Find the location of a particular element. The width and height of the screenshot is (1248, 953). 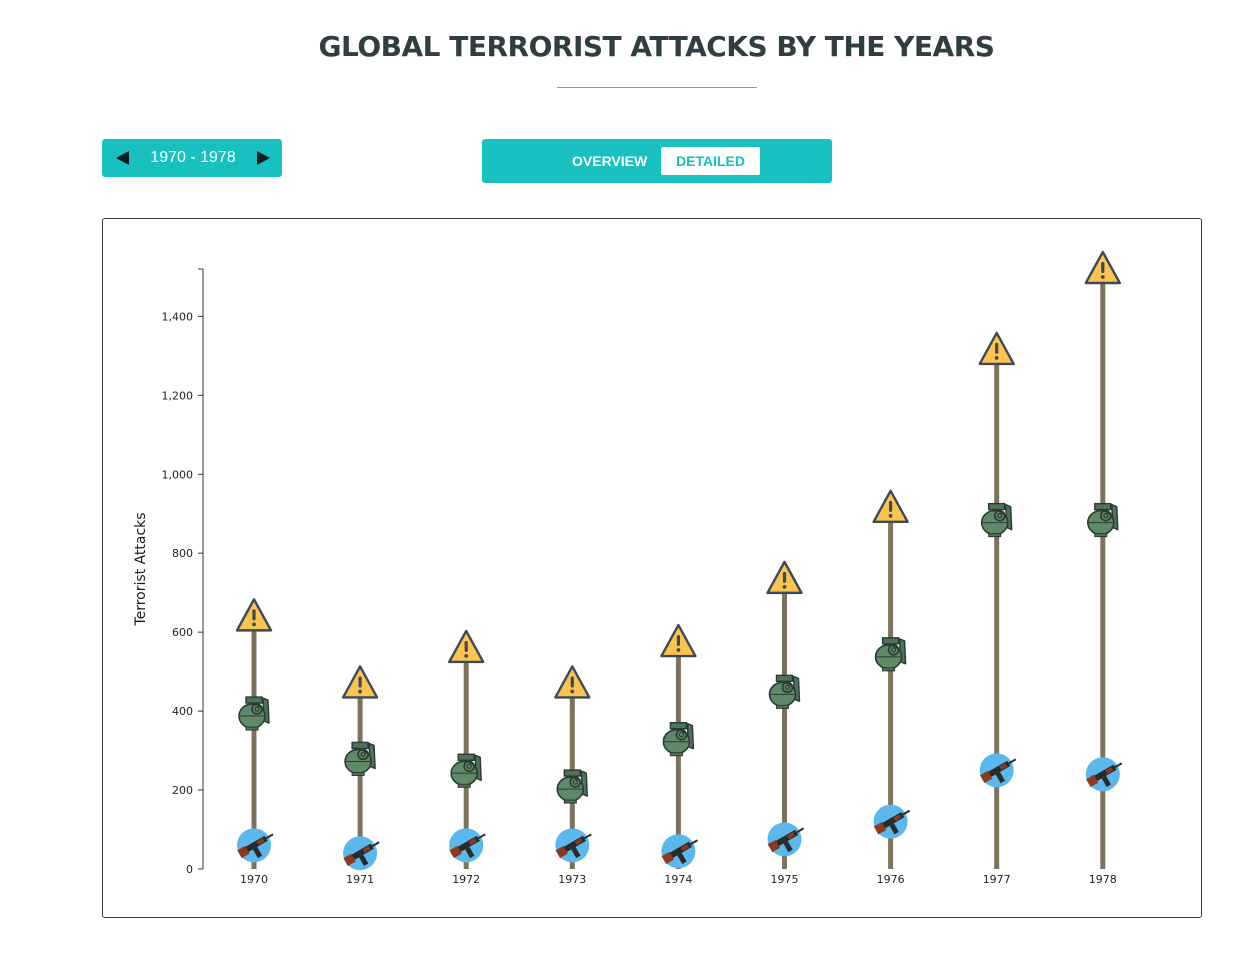

y-tick-label: 200 is located at coordinates (182, 790).